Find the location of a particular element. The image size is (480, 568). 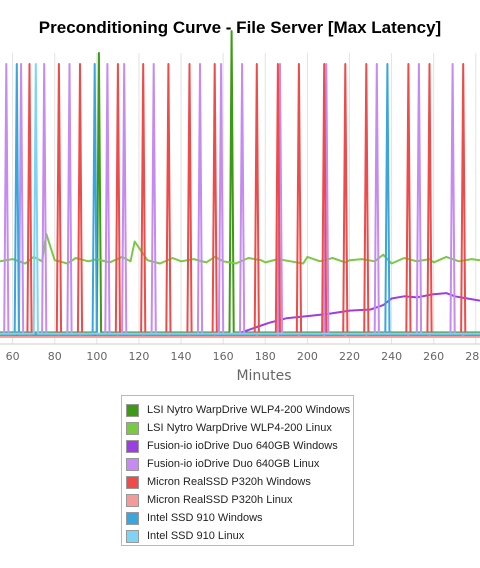

x-tick-label-11: 280 is located at coordinates (472, 355).